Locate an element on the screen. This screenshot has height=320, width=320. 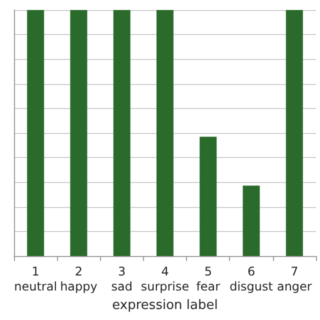
x-tick-label: 4 surprise is located at coordinates (165, 279).